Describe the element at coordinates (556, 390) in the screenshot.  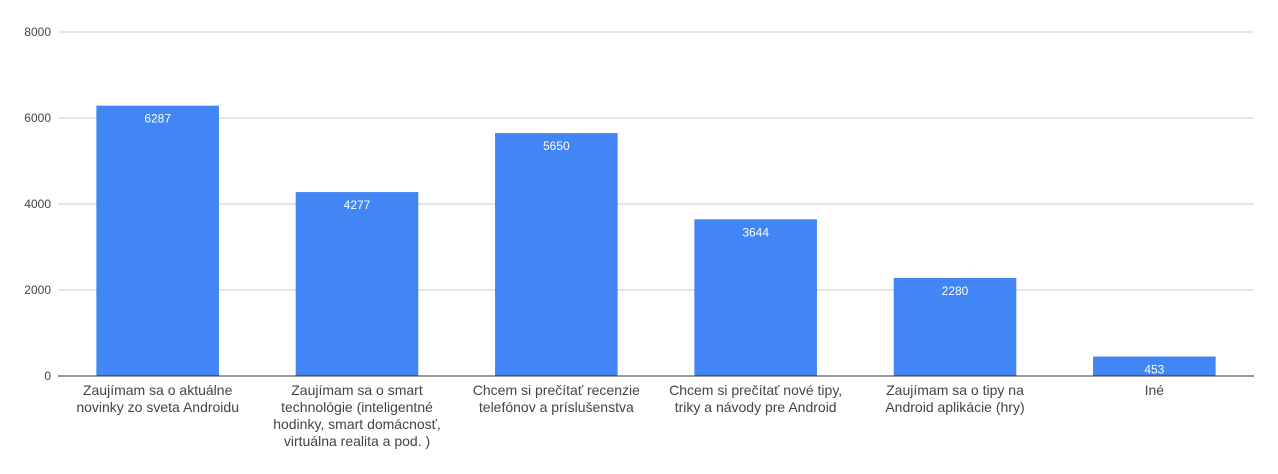
I see `x-category-label-line: Chcem si prečítať recenzie` at that location.